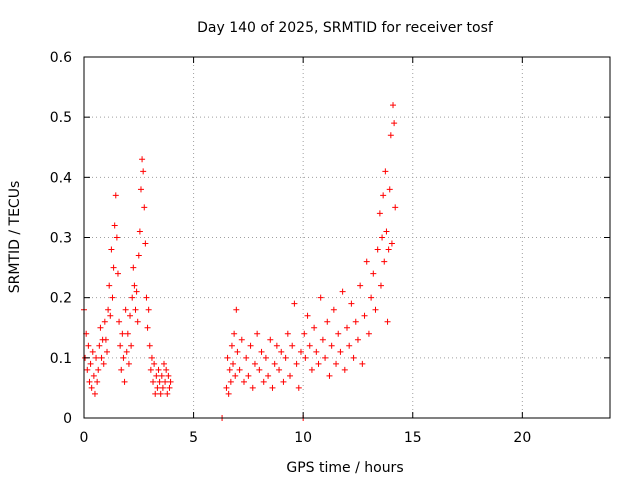 This screenshot has height=480, width=640. I want to click on y-tick-label: 0.1, so click(61, 359).